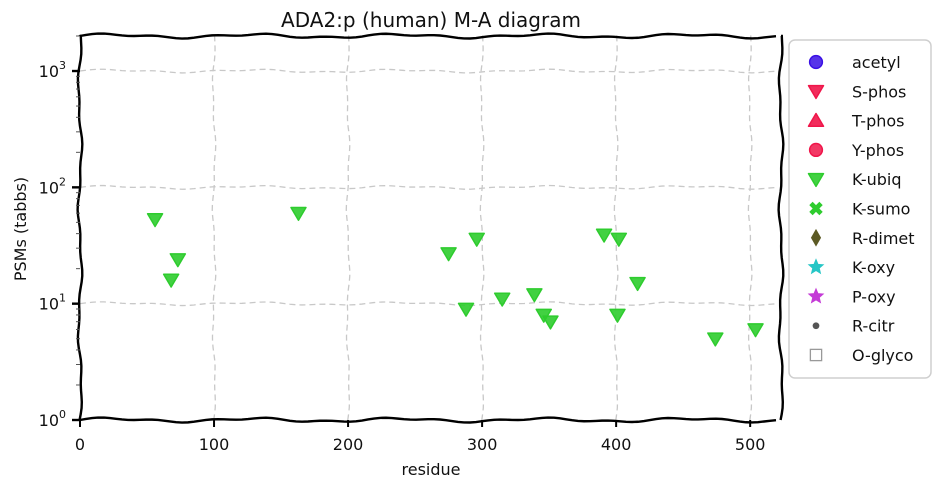  What do you see at coordinates (616, 444) in the screenshot?
I see `x-tick-label: 400` at bounding box center [616, 444].